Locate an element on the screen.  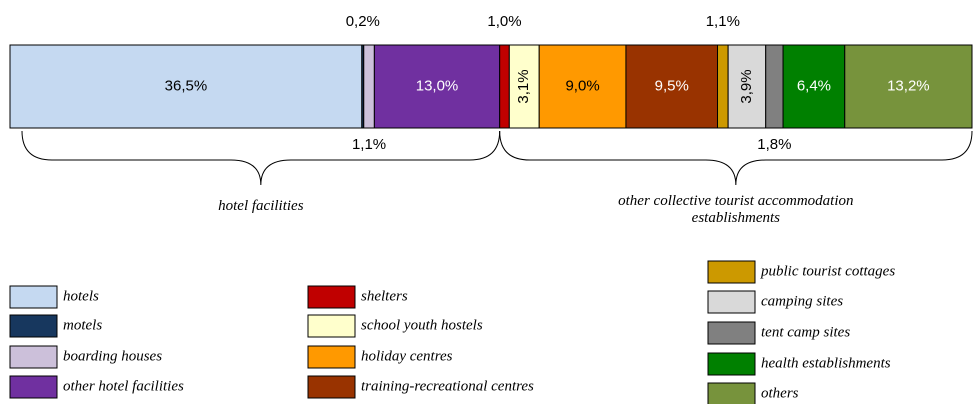
value-label: 1,8% is located at coordinates (774, 144).